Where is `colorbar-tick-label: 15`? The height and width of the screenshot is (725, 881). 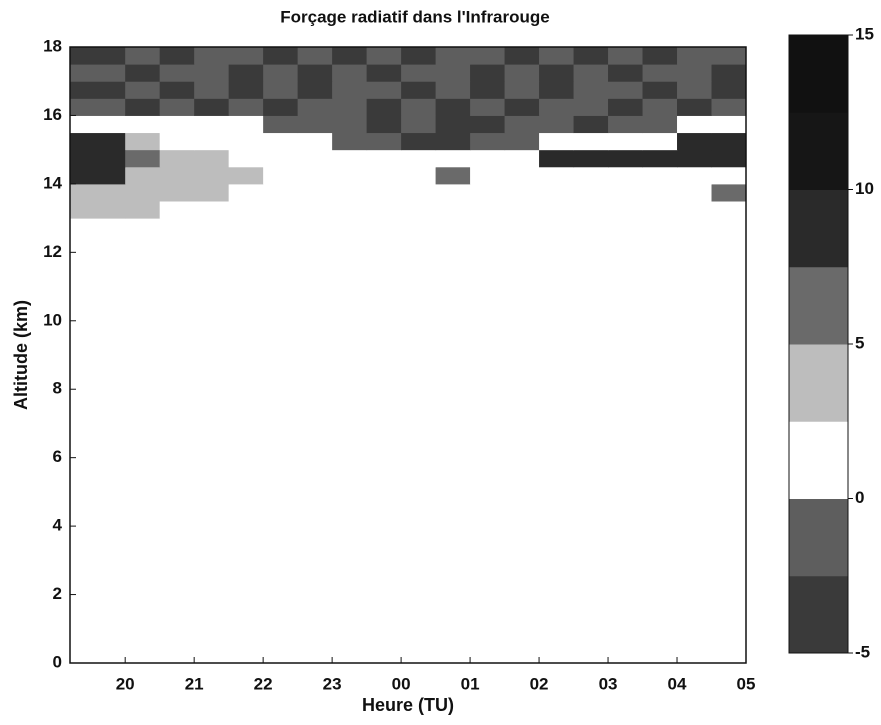 colorbar-tick-label: 15 is located at coordinates (864, 33).